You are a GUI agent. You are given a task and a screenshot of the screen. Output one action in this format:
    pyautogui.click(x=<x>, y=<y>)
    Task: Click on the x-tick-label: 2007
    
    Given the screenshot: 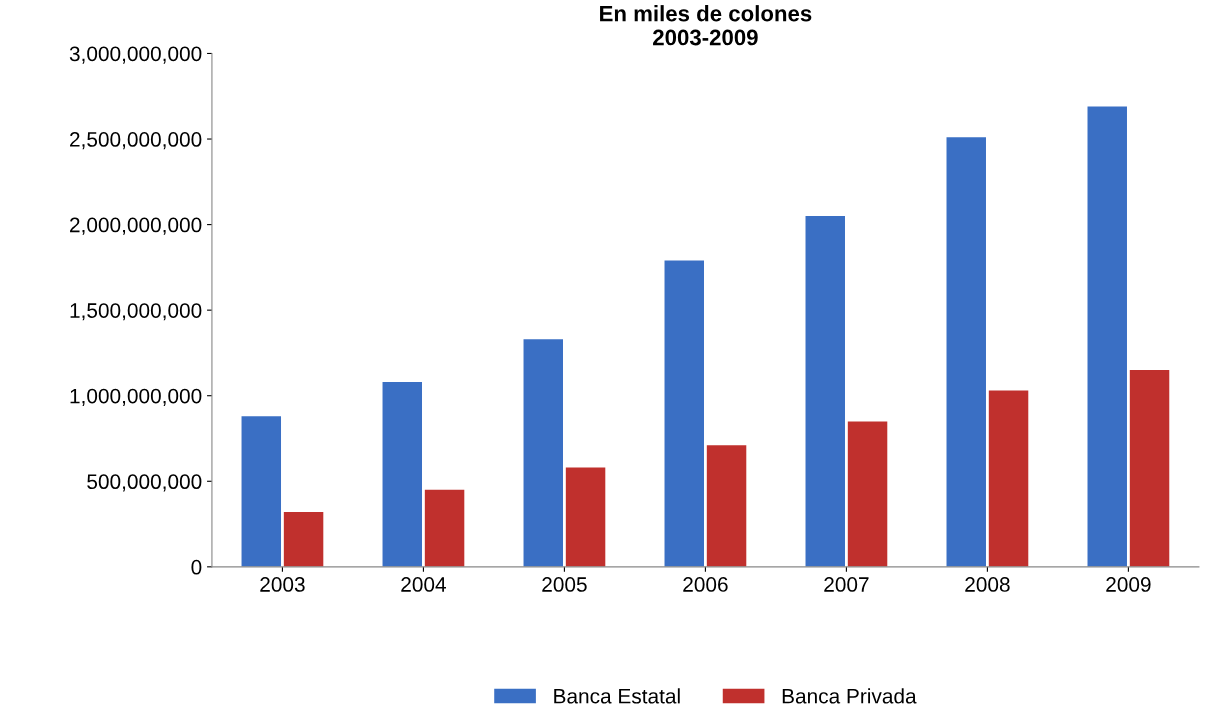 What is the action you would take?
    pyautogui.click(x=846, y=584)
    